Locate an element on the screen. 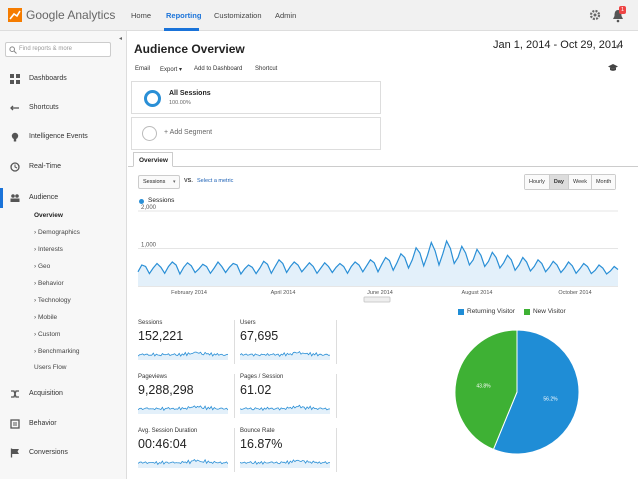 This screenshot has height=479, width=638. granularity-month: Month is located at coordinates (603, 182).